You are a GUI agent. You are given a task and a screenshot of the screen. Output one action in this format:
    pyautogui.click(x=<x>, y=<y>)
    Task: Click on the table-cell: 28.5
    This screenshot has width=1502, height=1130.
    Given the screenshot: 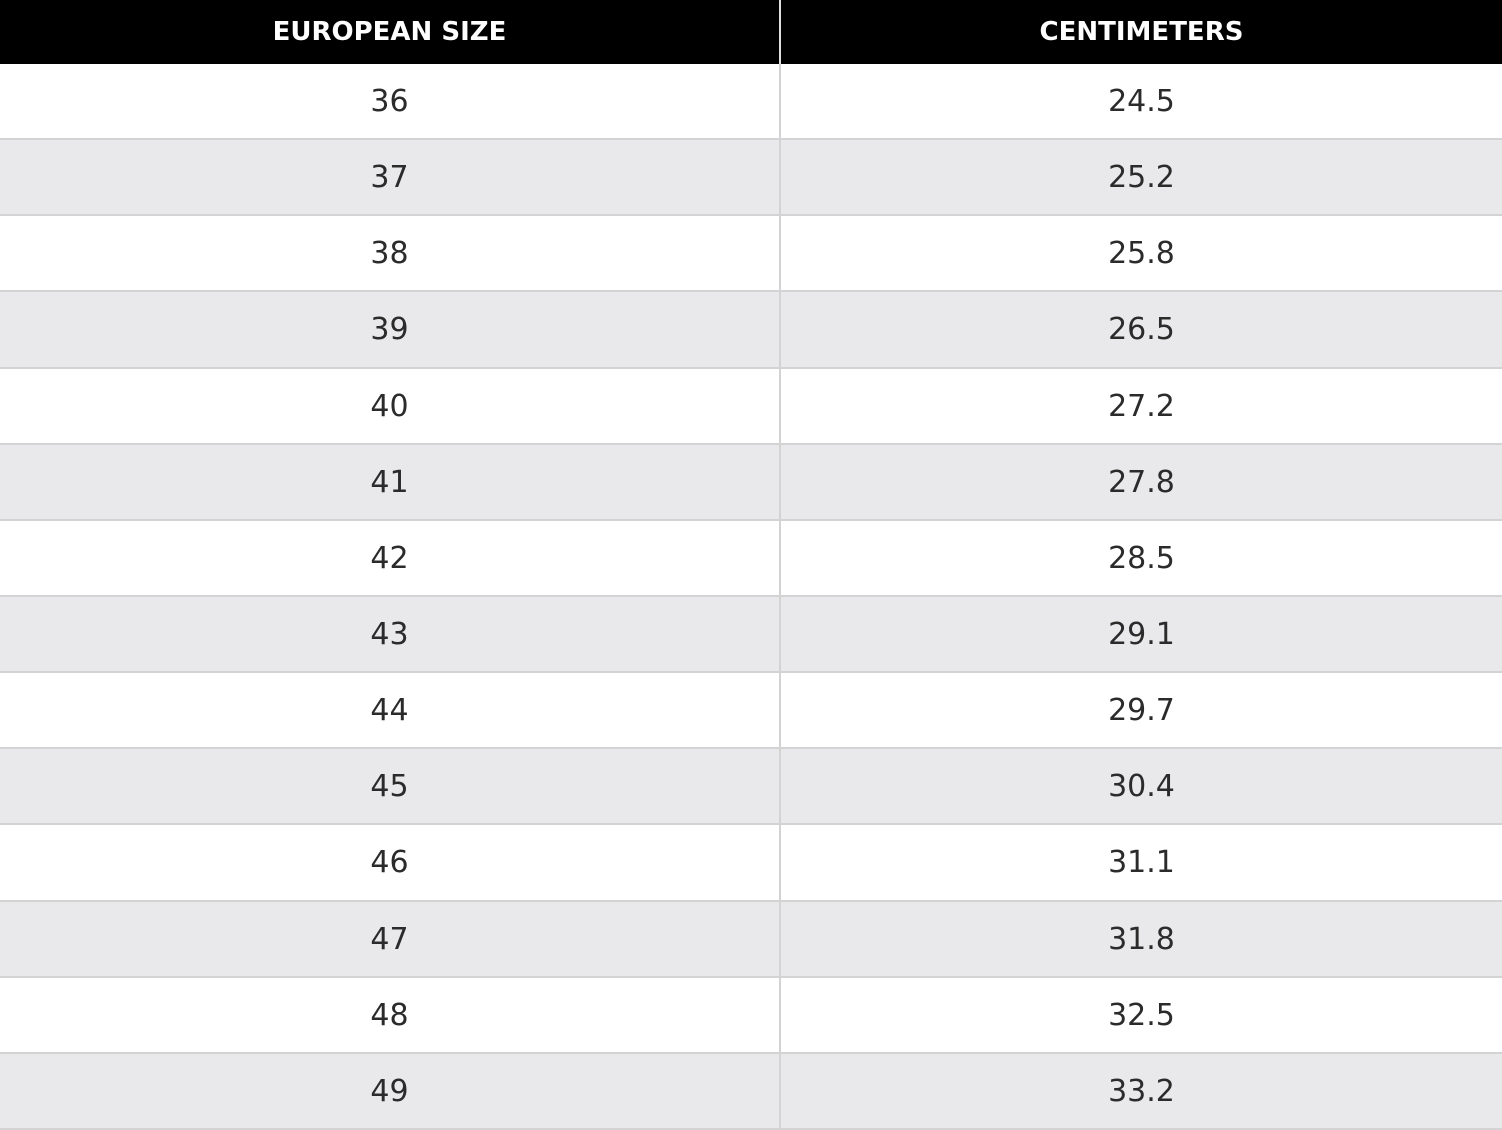 What is the action you would take?
    pyautogui.click(x=1141, y=559)
    